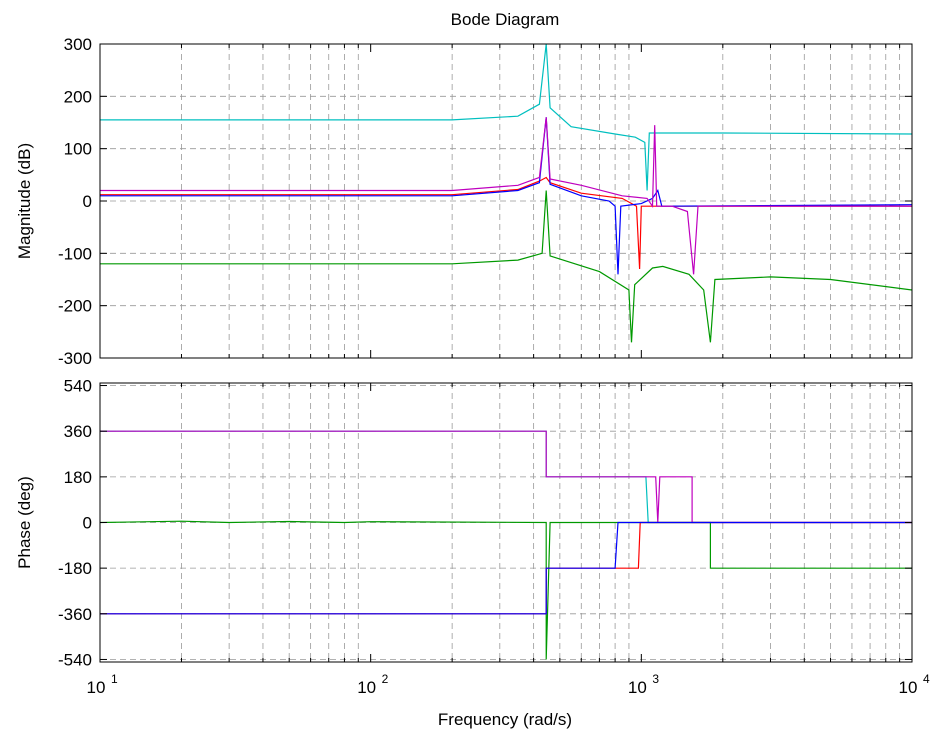 The image size is (930, 740). What do you see at coordinates (78, 477) in the screenshot?
I see `y-tick-label: 180` at bounding box center [78, 477].